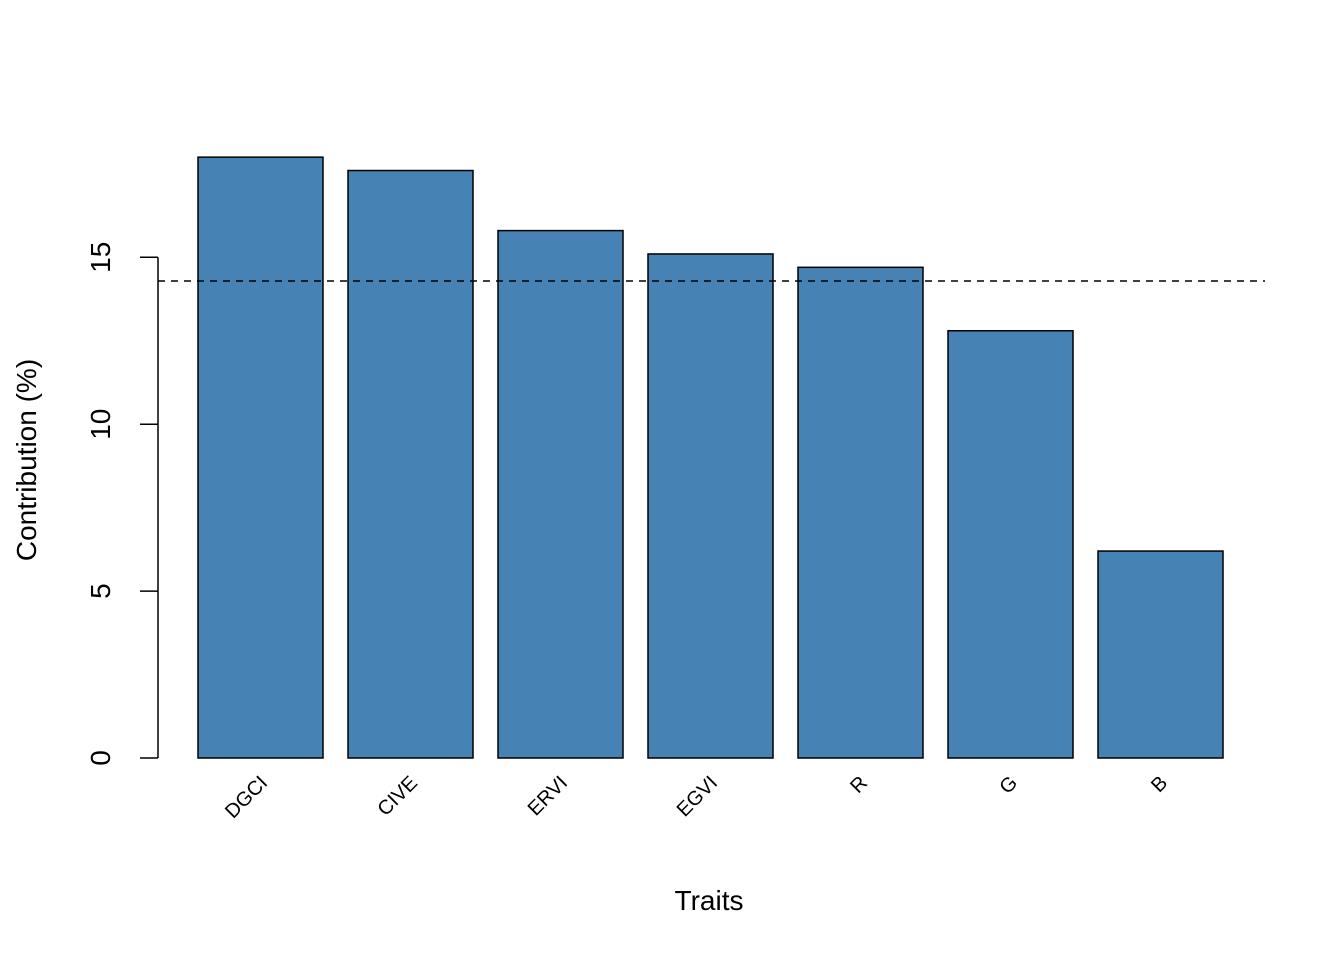  What do you see at coordinates (100, 257) in the screenshot?
I see `y-tick-label: 15` at bounding box center [100, 257].